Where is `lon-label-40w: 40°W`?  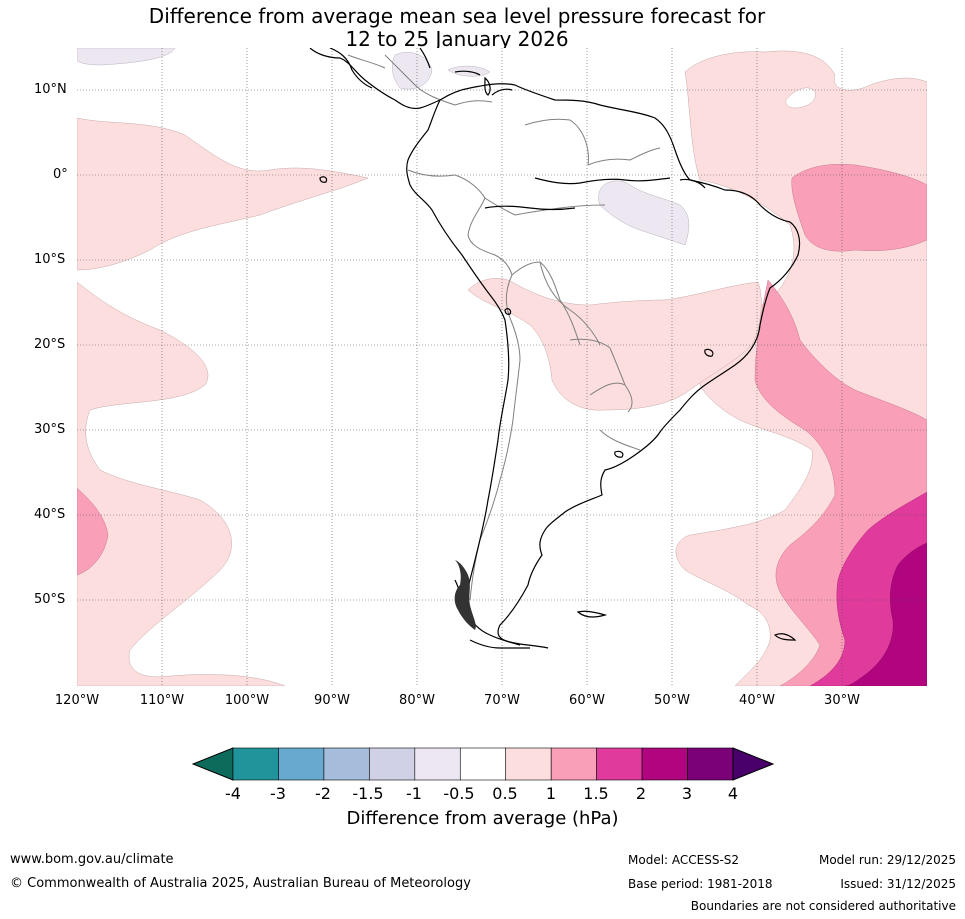
lon-label-40w: 40°W is located at coordinates (757, 700).